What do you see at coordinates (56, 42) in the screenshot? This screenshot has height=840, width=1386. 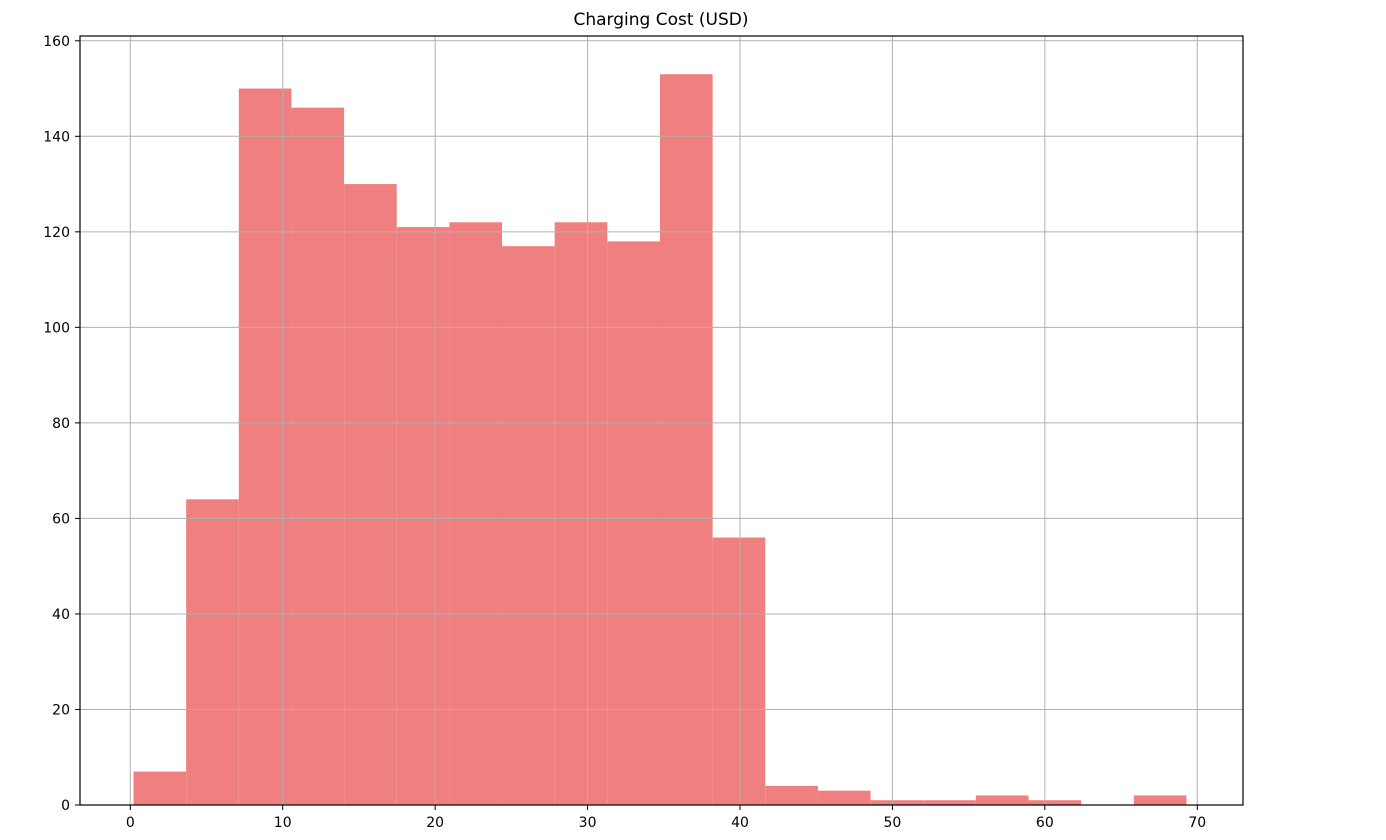 I see `y-tick-label-8: 160` at bounding box center [56, 42].